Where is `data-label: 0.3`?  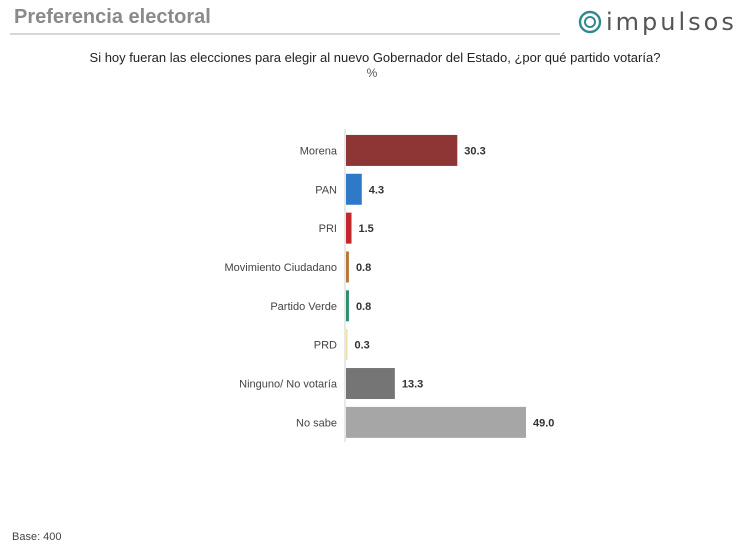 data-label: 0.3 is located at coordinates (362, 346).